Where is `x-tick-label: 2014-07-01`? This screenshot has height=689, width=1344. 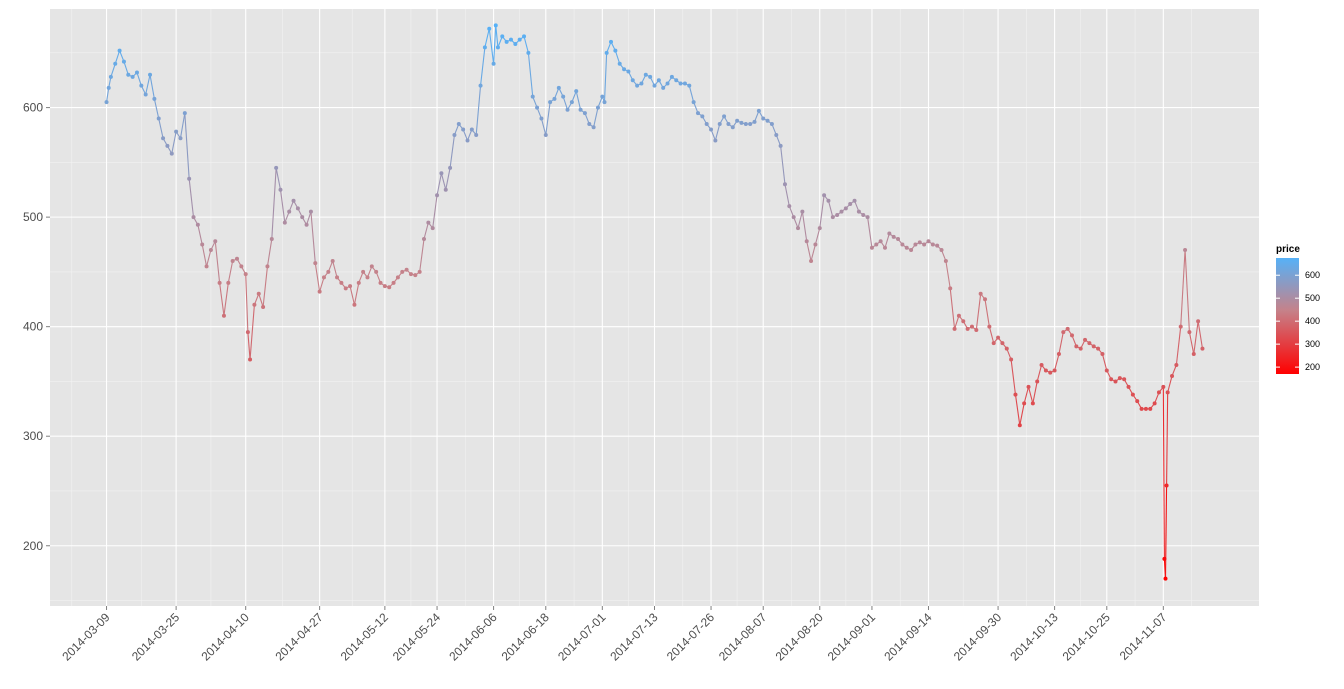 x-tick-label: 2014-07-01 is located at coordinates (582, 637).